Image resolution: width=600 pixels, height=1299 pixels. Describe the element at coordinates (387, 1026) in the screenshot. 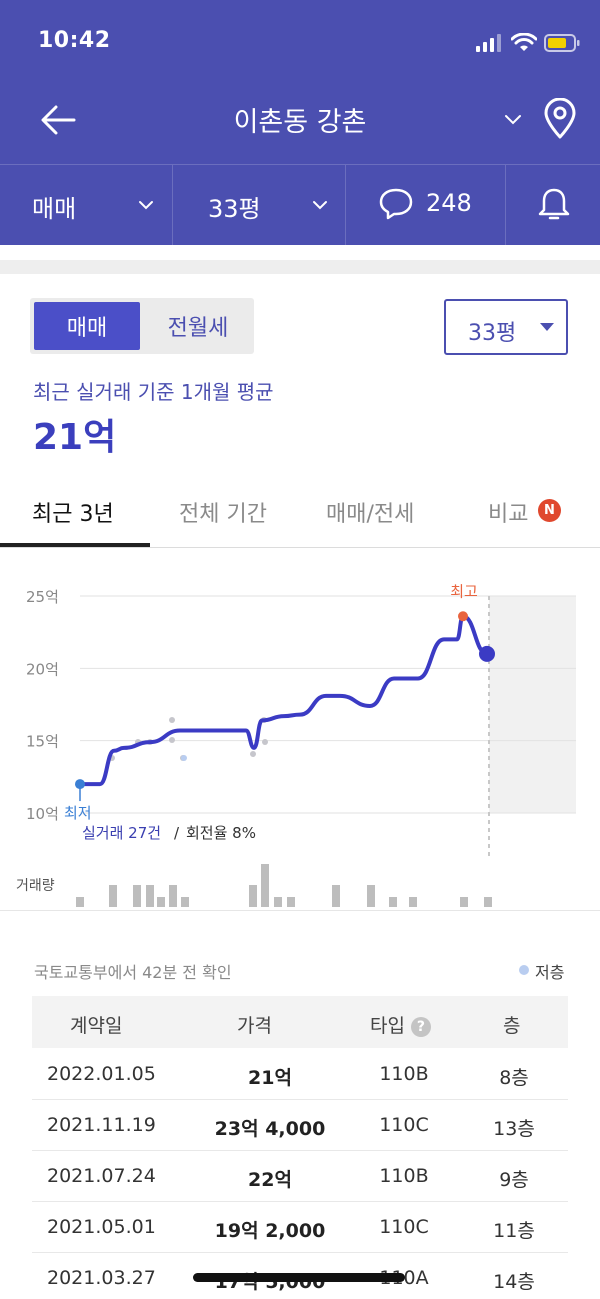

I see `header-type-label: 타입` at that location.